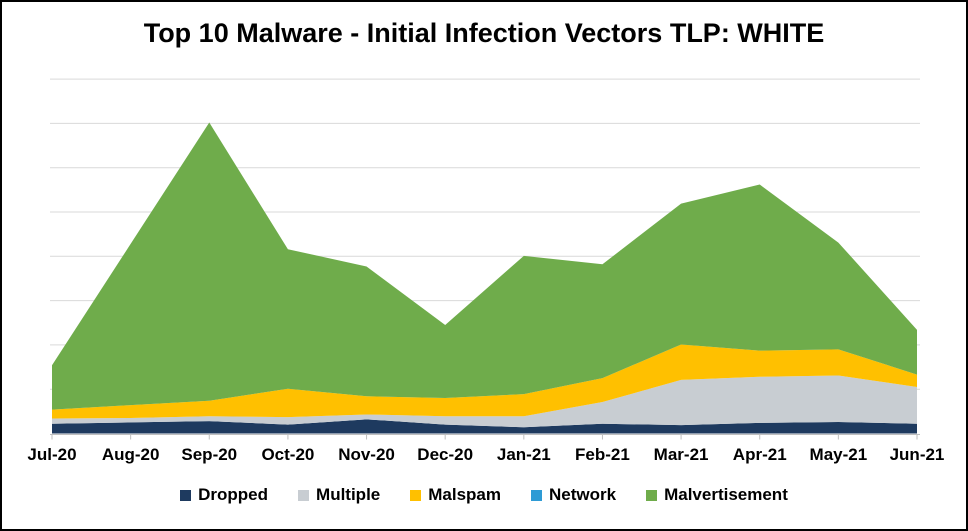 The width and height of the screenshot is (968, 531). I want to click on area-multiple, so click(484, 401).